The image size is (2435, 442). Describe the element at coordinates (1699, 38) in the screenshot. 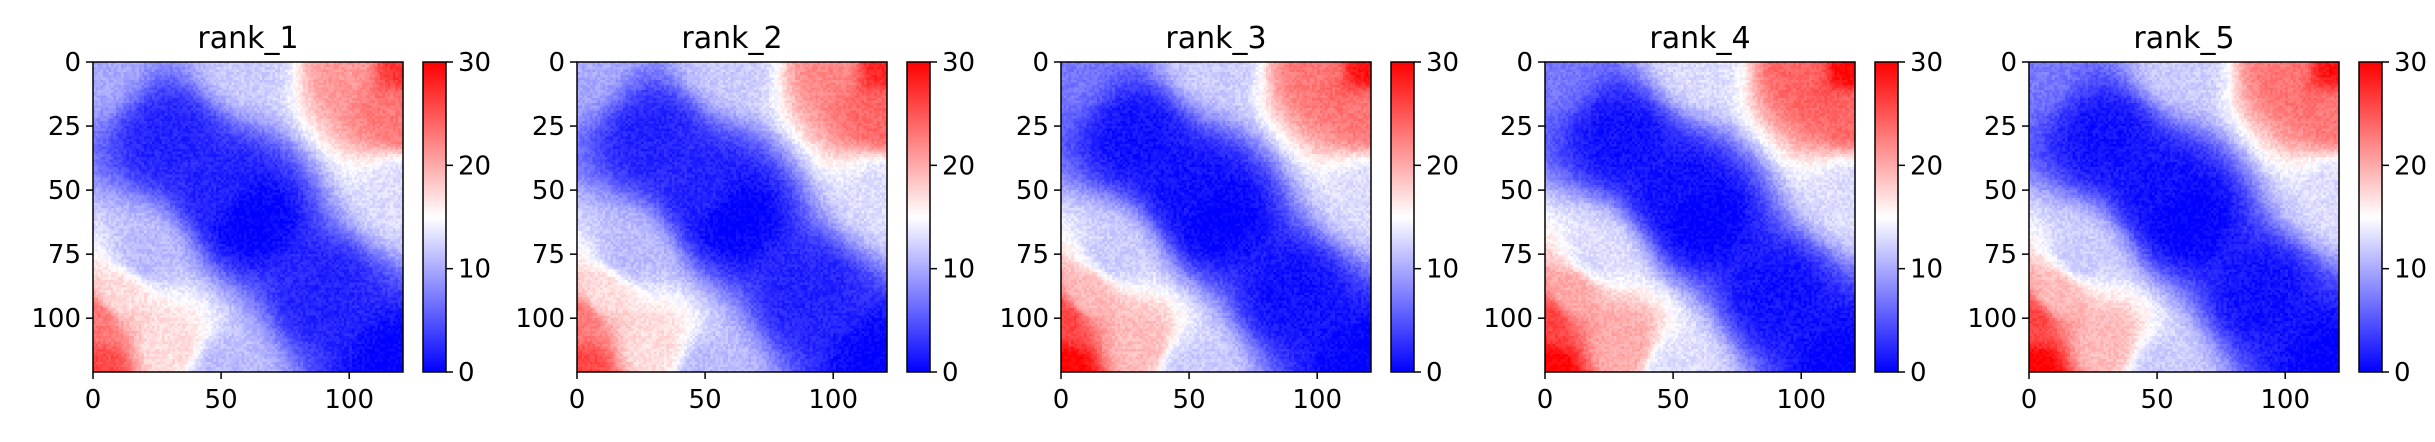

I see `chart-title: rank_4` at that location.